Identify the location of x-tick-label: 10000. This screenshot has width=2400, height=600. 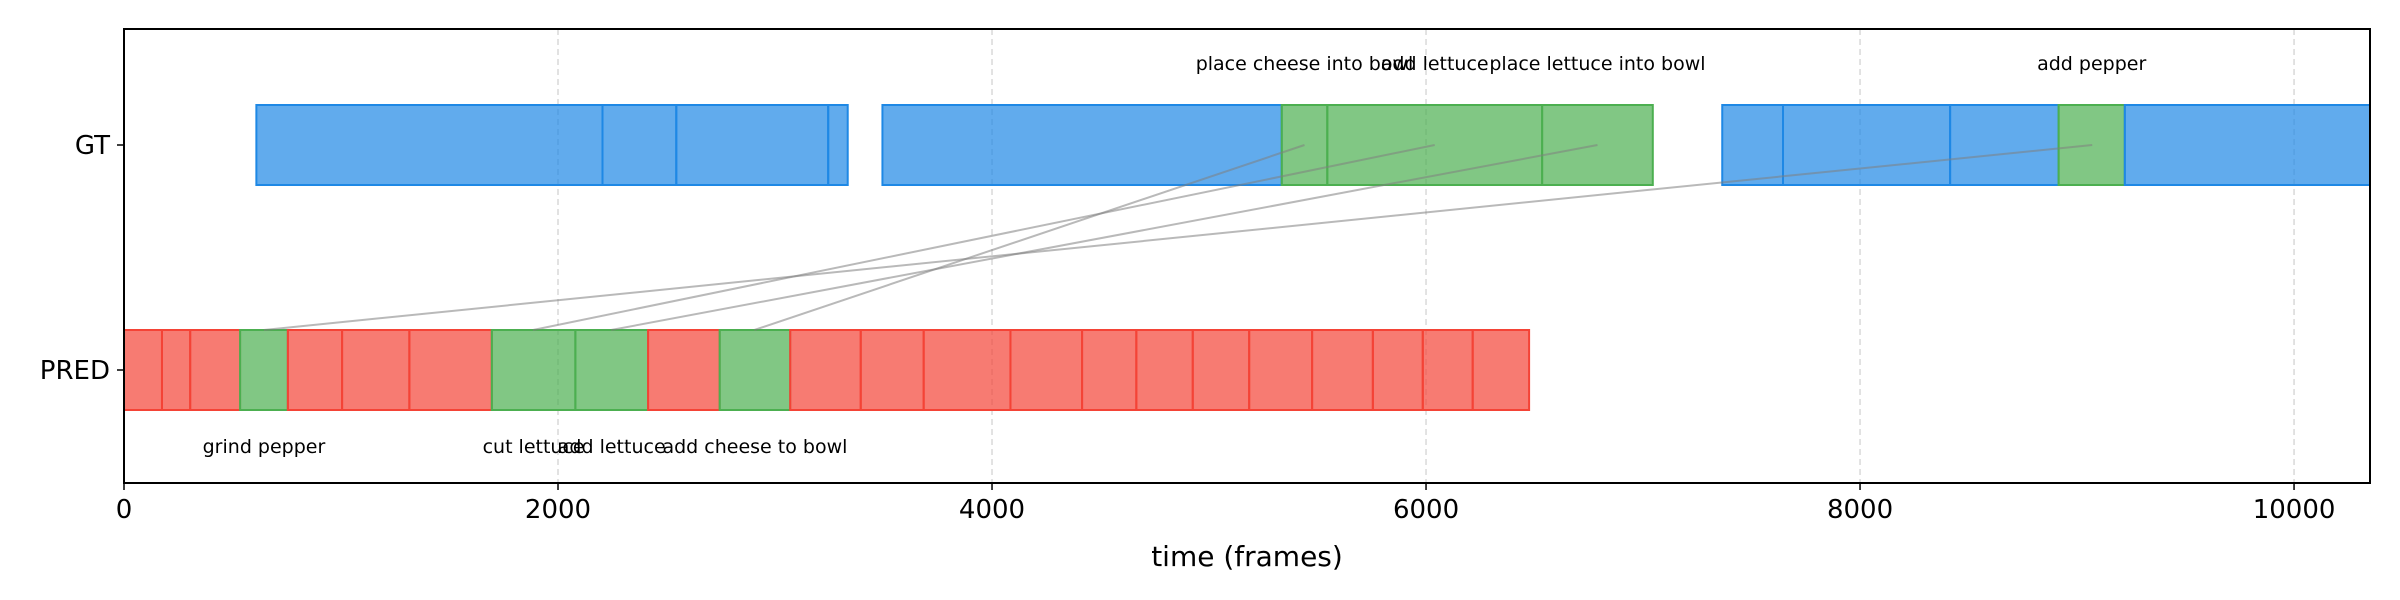
(2294, 510).